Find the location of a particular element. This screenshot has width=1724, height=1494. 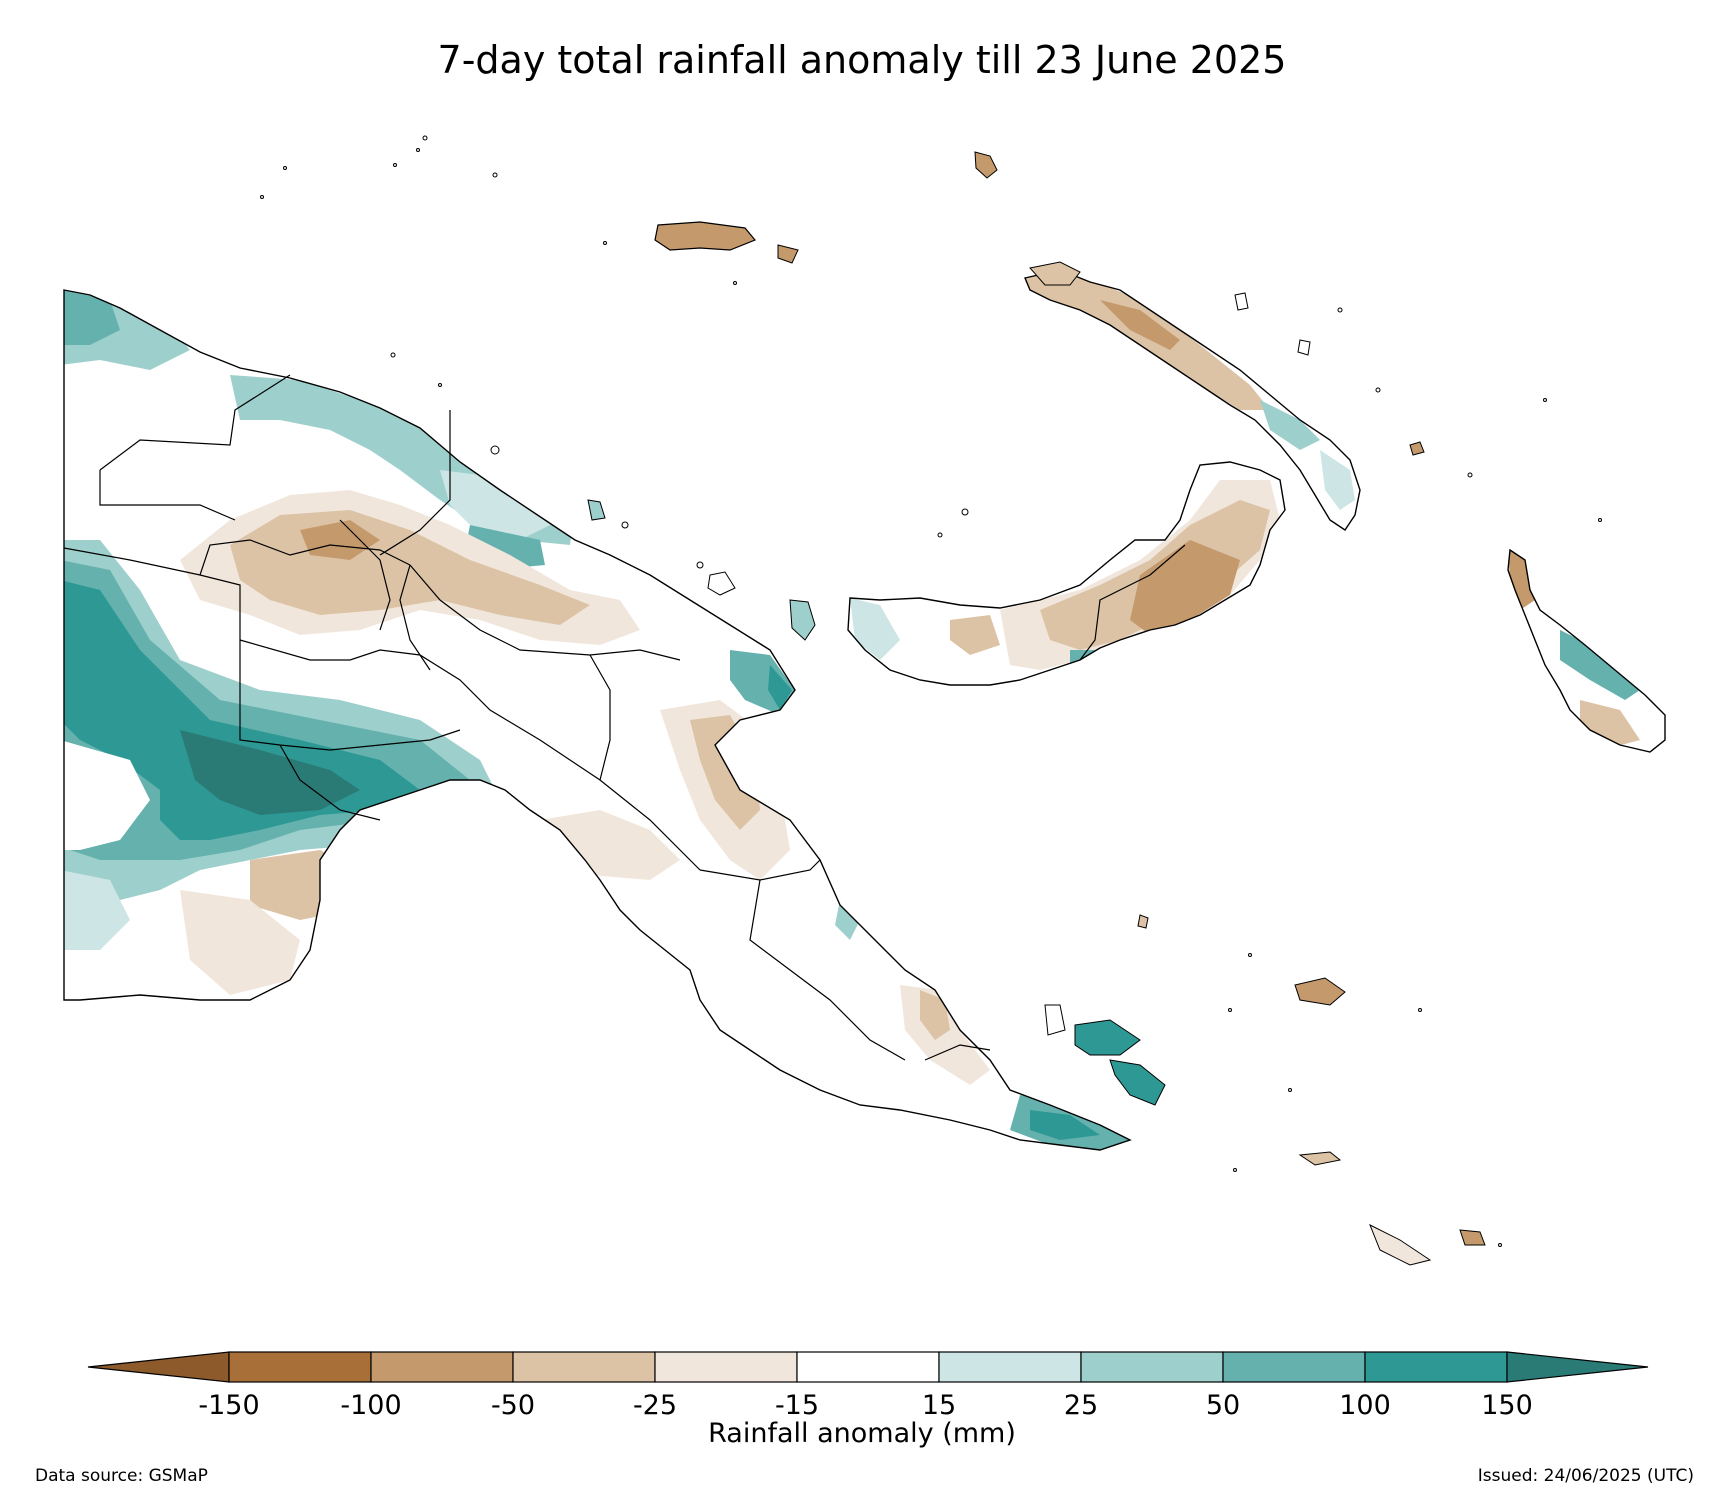

island-fergusson is located at coordinates (1107, 1037).